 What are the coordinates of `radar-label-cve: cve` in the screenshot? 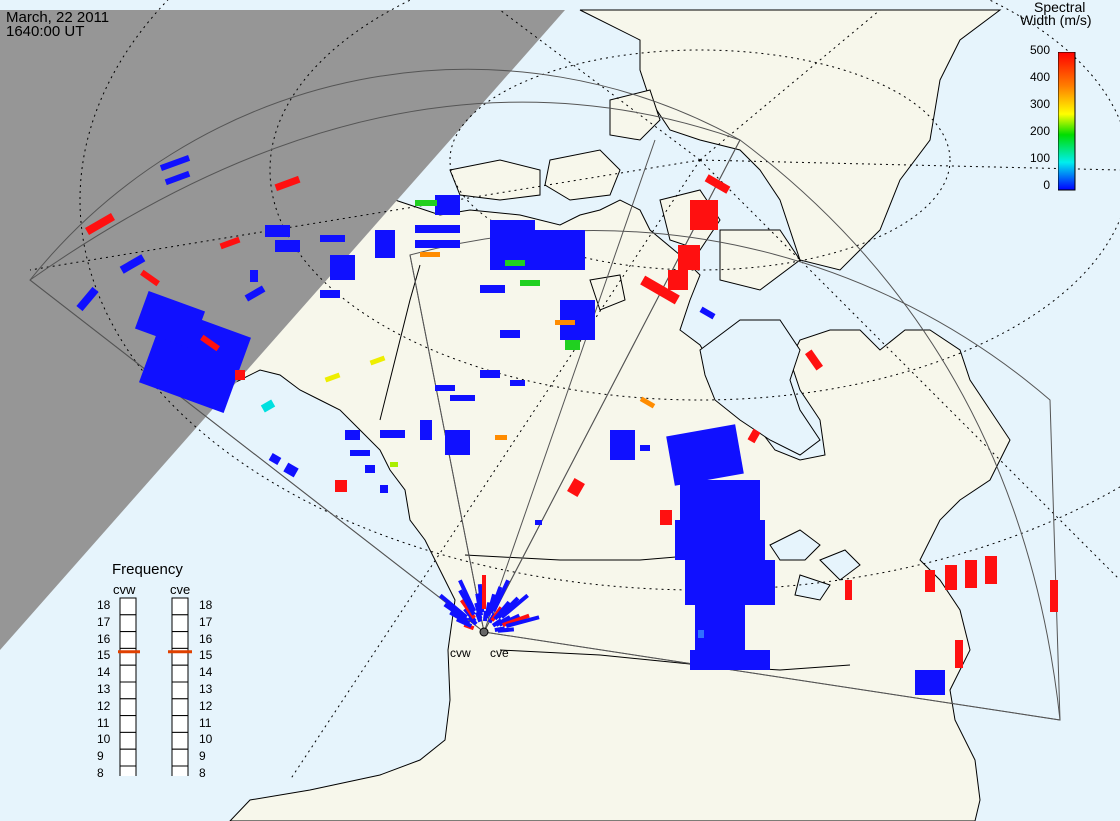 It's located at (499, 653).